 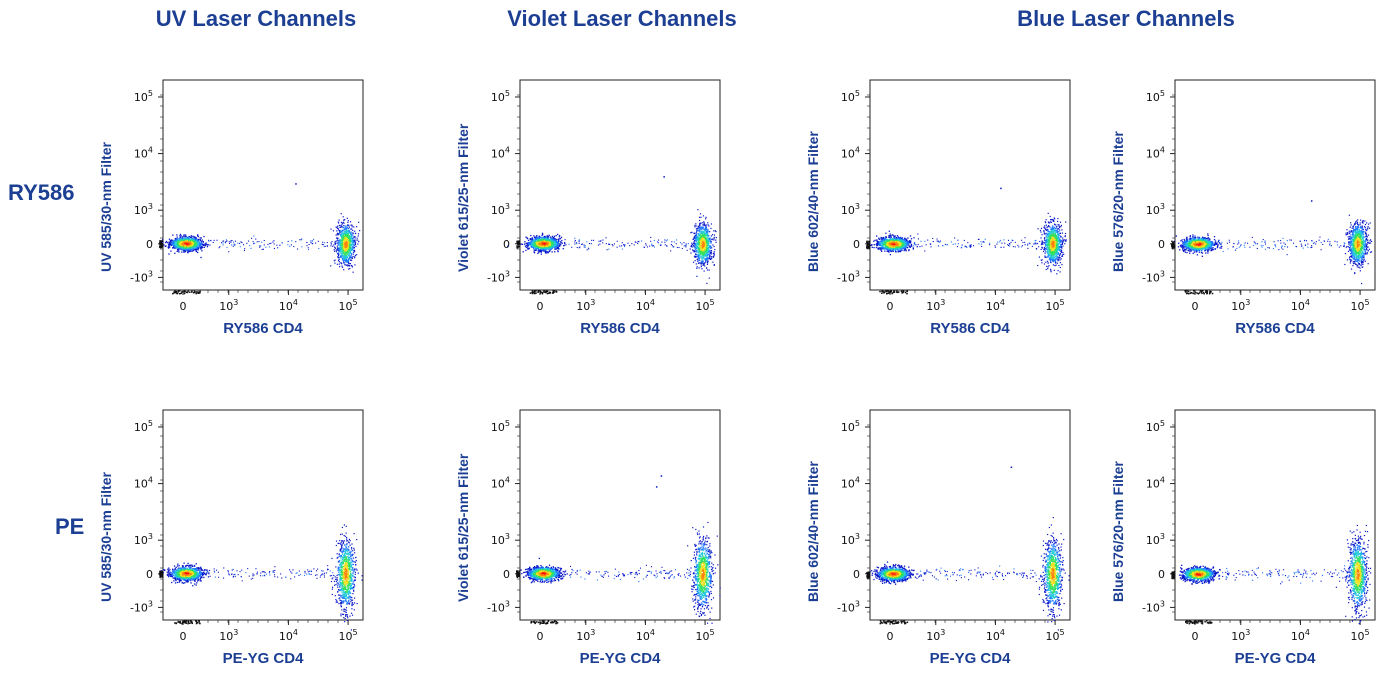 What do you see at coordinates (69, 527) in the screenshot?
I see `row-label-pe: PE` at bounding box center [69, 527].